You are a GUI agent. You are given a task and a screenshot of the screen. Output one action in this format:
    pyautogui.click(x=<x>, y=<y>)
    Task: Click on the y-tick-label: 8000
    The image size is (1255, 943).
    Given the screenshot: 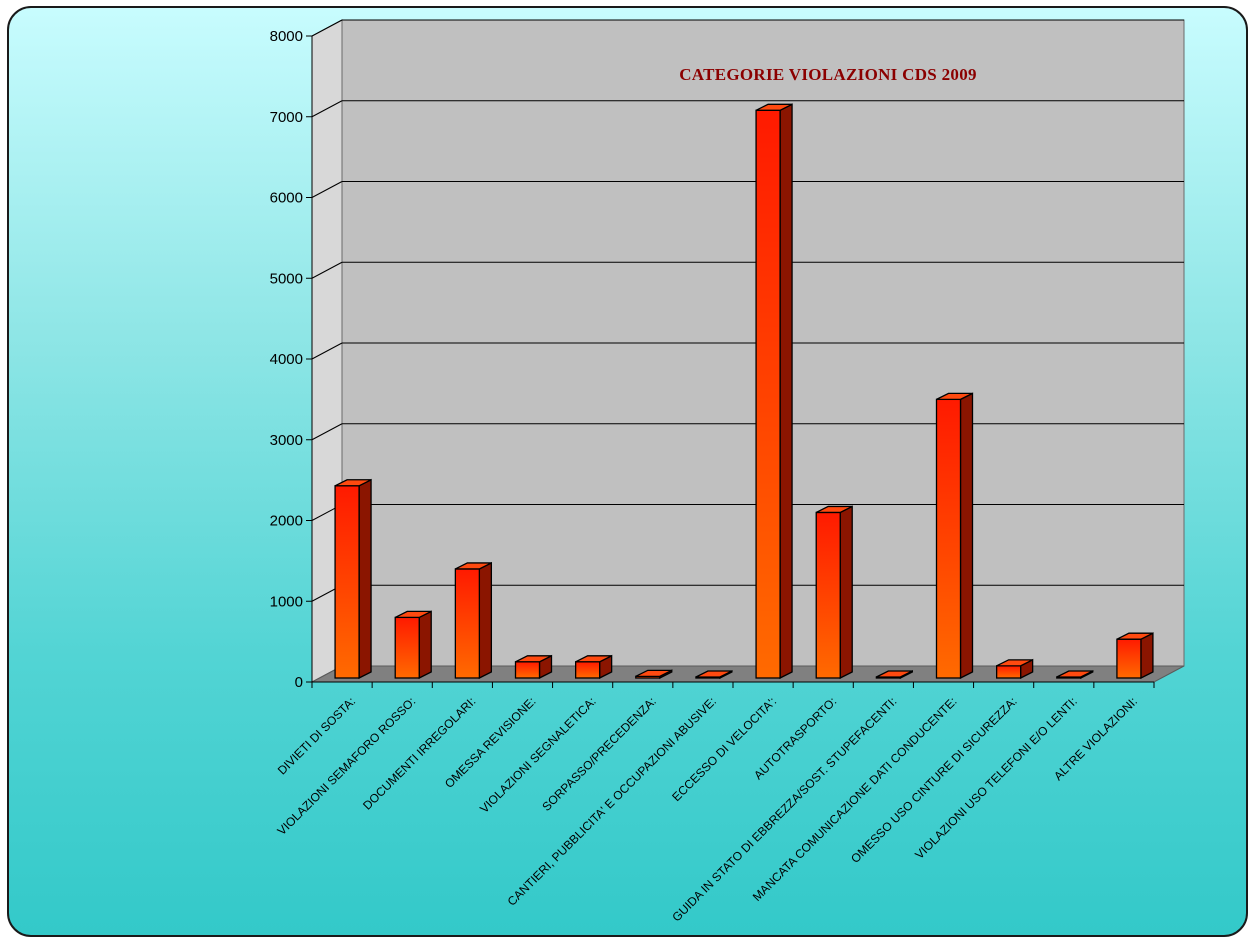 What is the action you would take?
    pyautogui.click(x=286, y=36)
    